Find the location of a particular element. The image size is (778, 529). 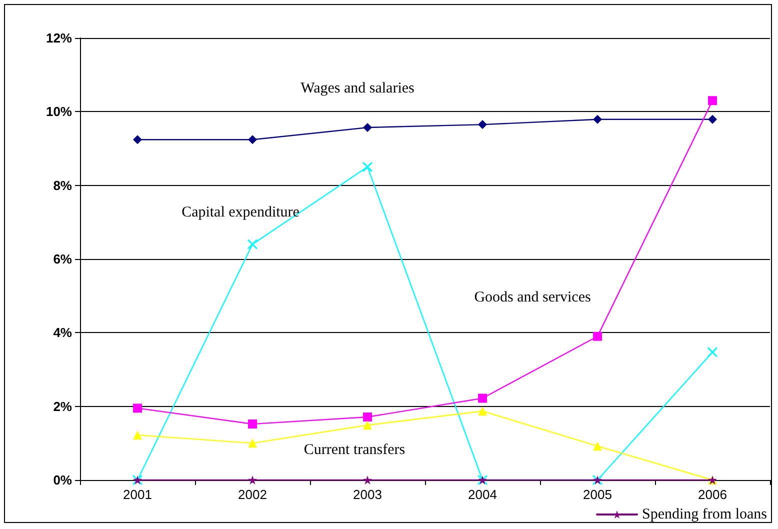

y-tick-label: 10% is located at coordinates (59, 112).